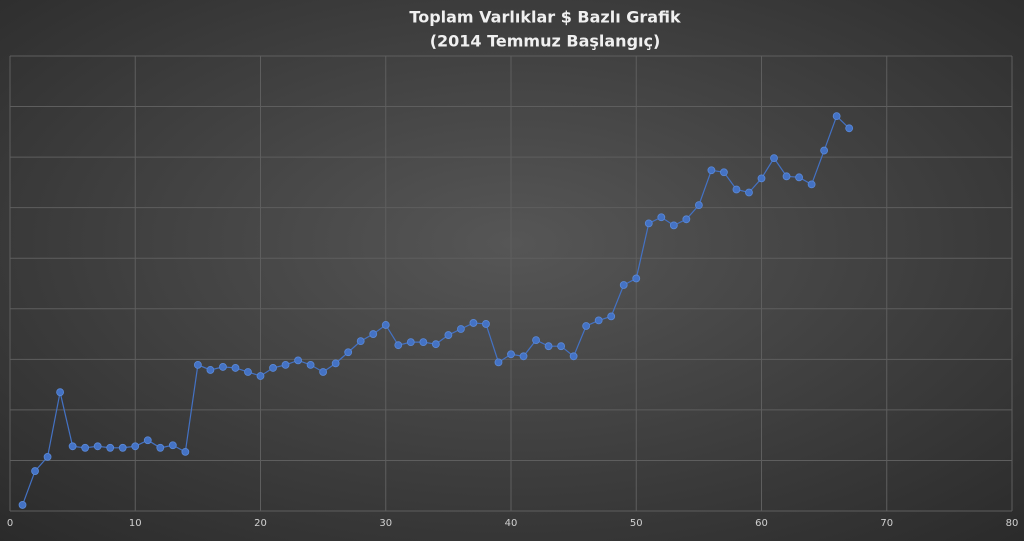 This screenshot has width=1024, height=541. What do you see at coordinates (761, 523) in the screenshot?
I see `x-tick-label: 60` at bounding box center [761, 523].